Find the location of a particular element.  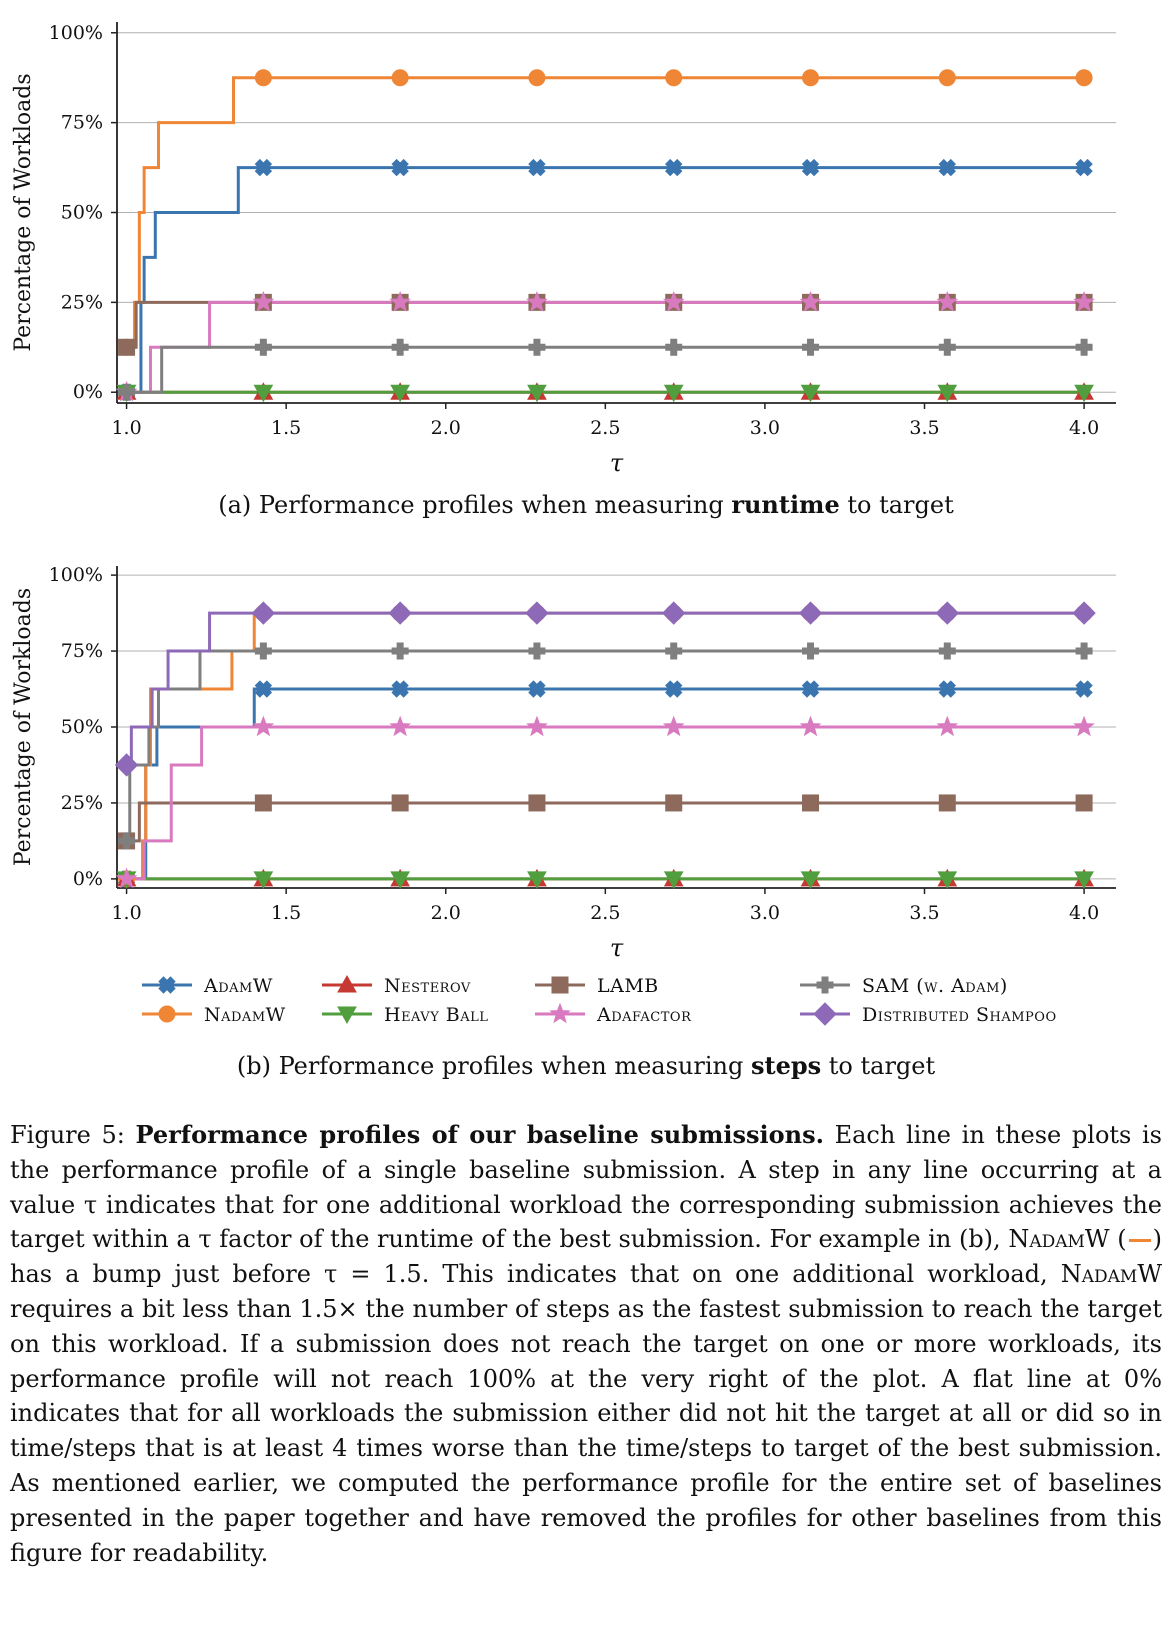

x-tick-label: 2.5 is located at coordinates (605, 428).